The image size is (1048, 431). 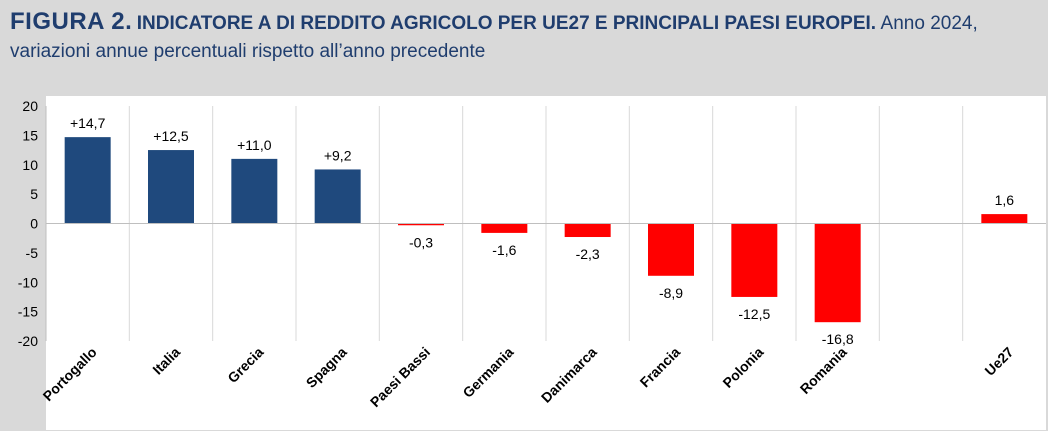 I want to click on bar-portogallo, so click(x=87, y=180).